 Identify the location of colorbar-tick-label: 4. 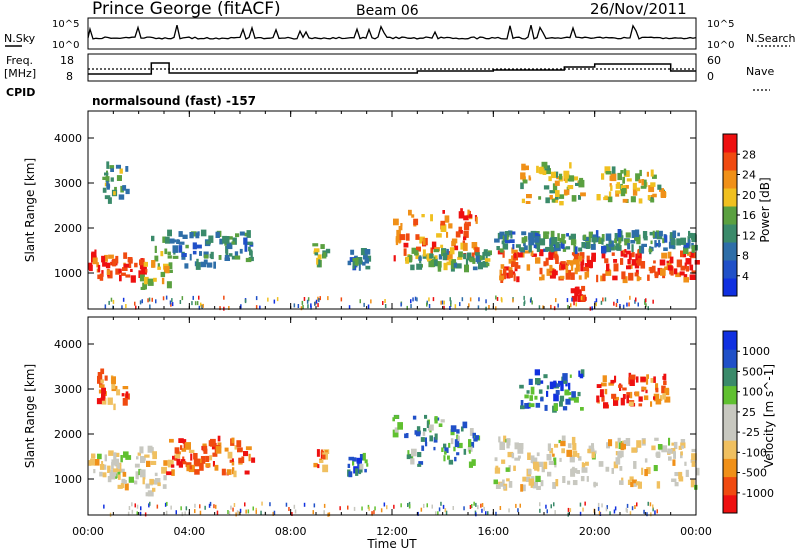
(745, 276).